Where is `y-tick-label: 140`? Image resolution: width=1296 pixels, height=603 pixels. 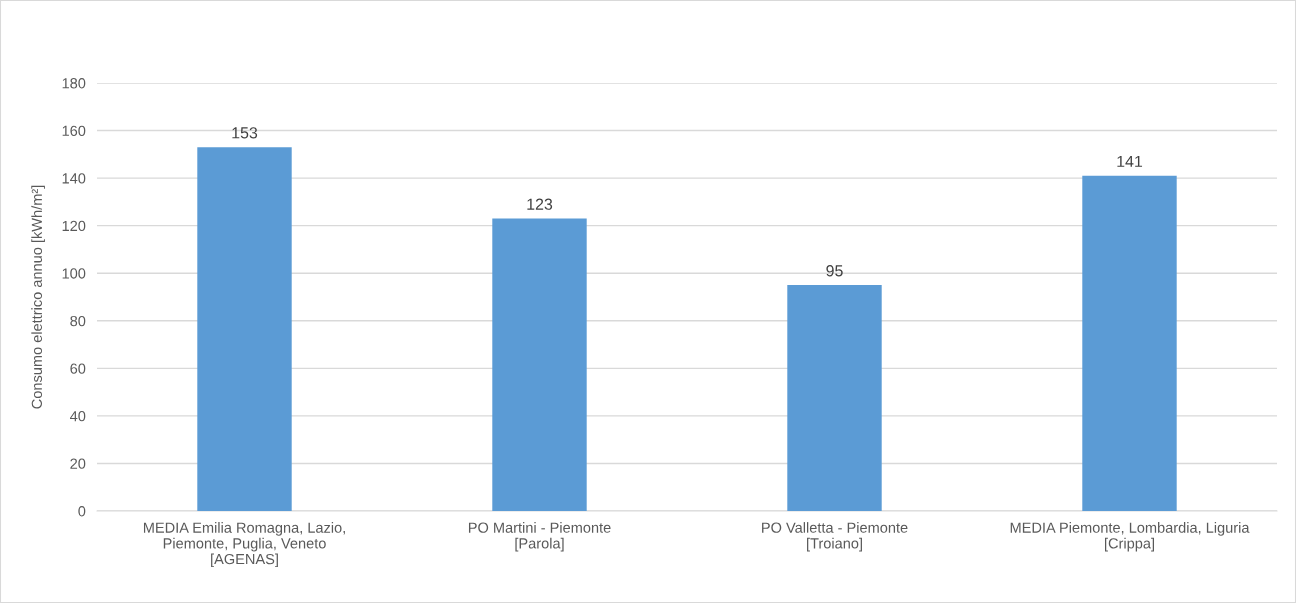
y-tick-label: 140 is located at coordinates (74, 178).